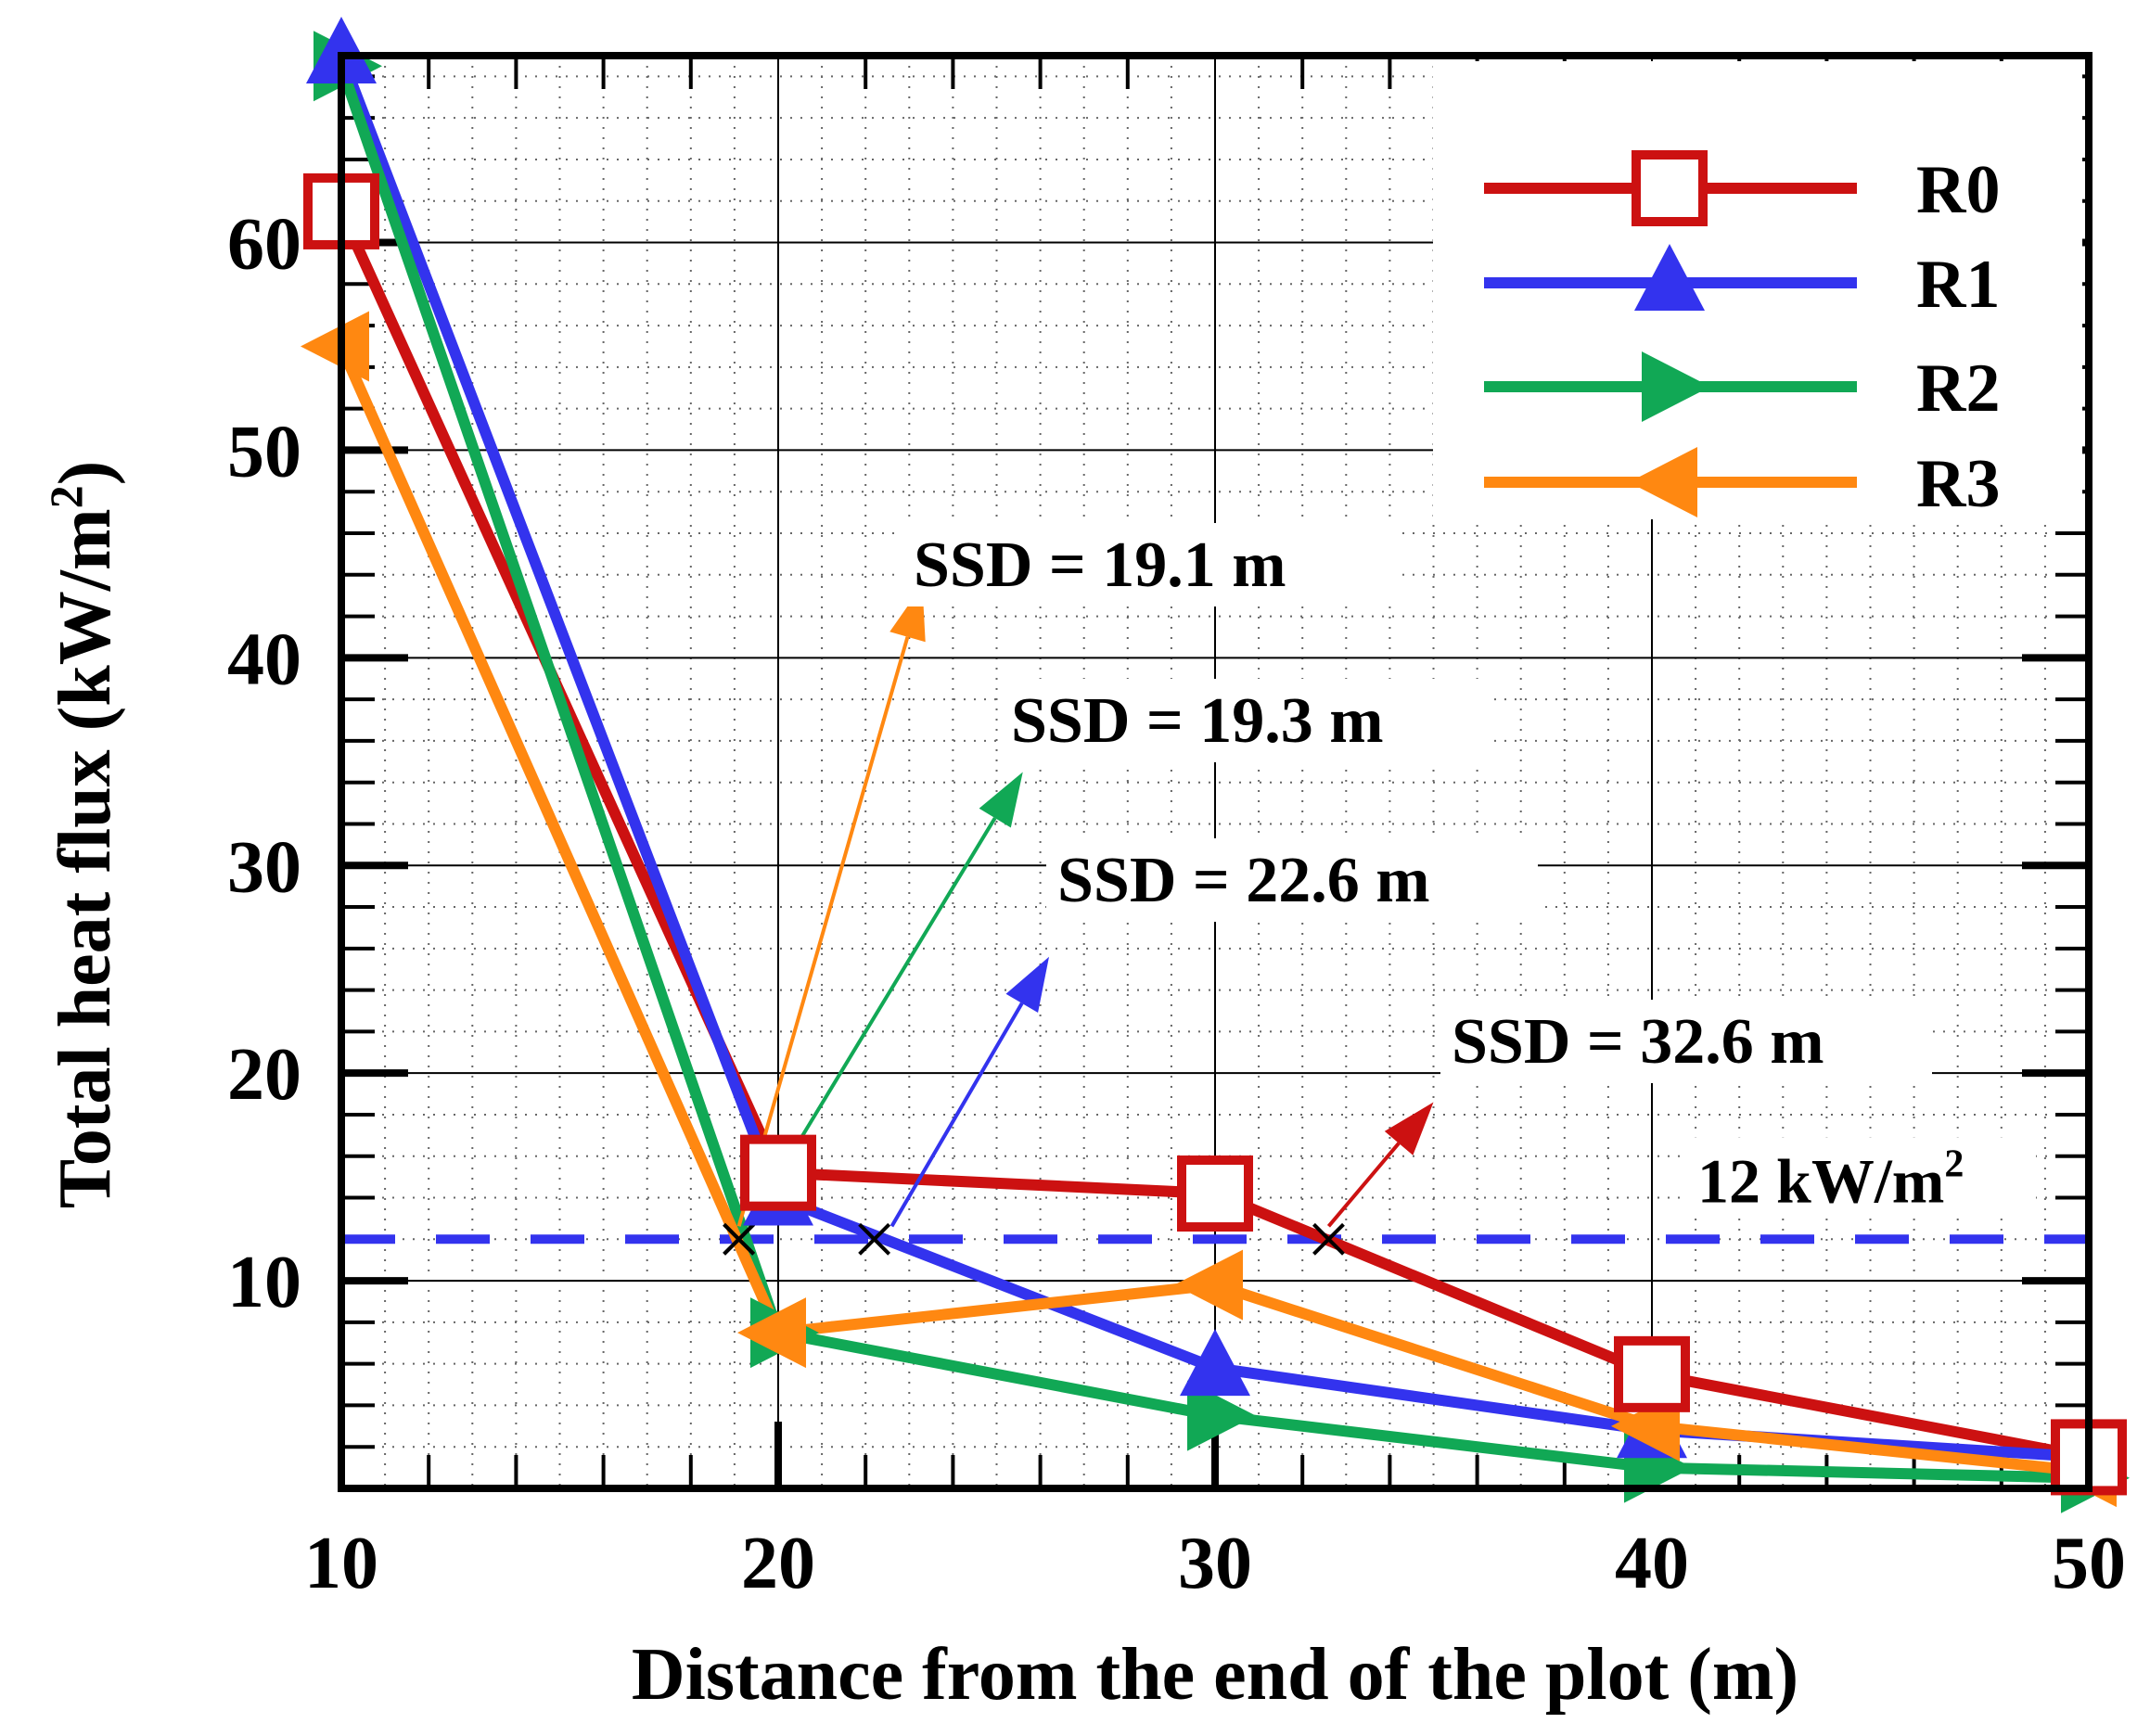 The height and width of the screenshot is (1736, 2150). What do you see at coordinates (66, 497) in the screenshot?
I see `y-axis-label-sup: 2` at bounding box center [66, 497].